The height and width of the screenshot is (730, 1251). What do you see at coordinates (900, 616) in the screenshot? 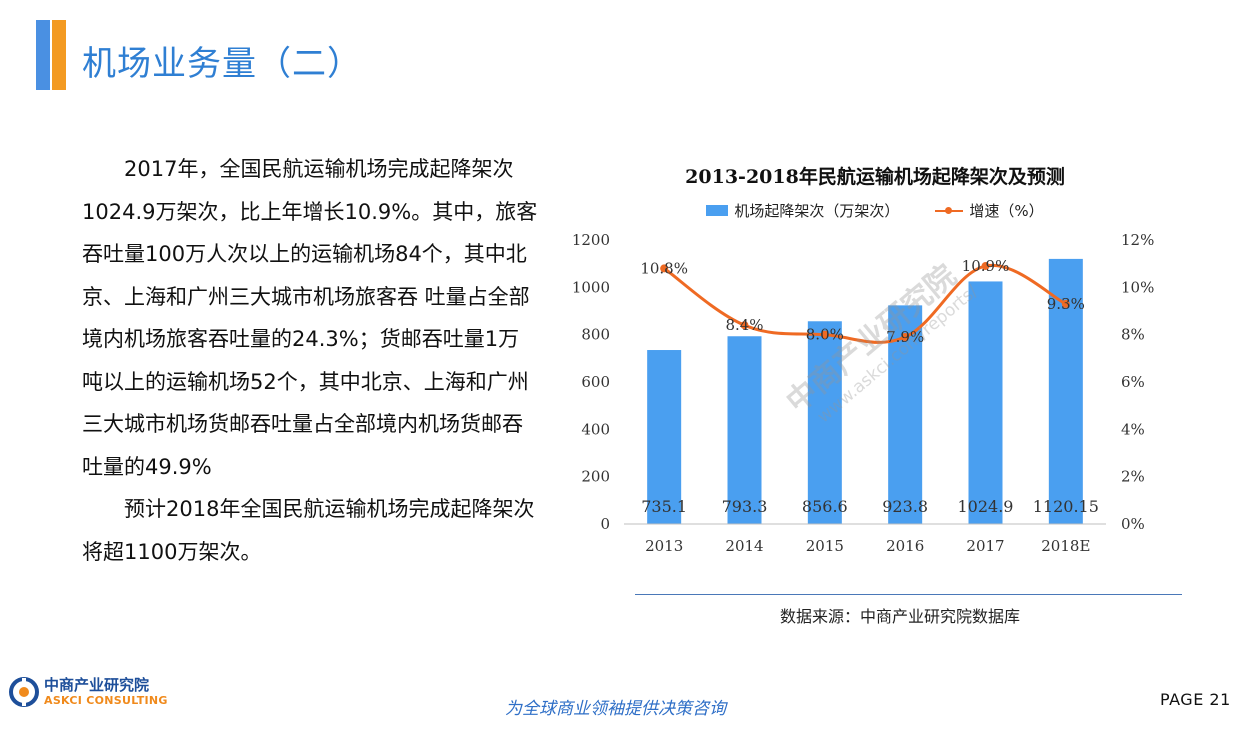
I see `data-source: 数据来源：中商产业研究院数据库` at bounding box center [900, 616].